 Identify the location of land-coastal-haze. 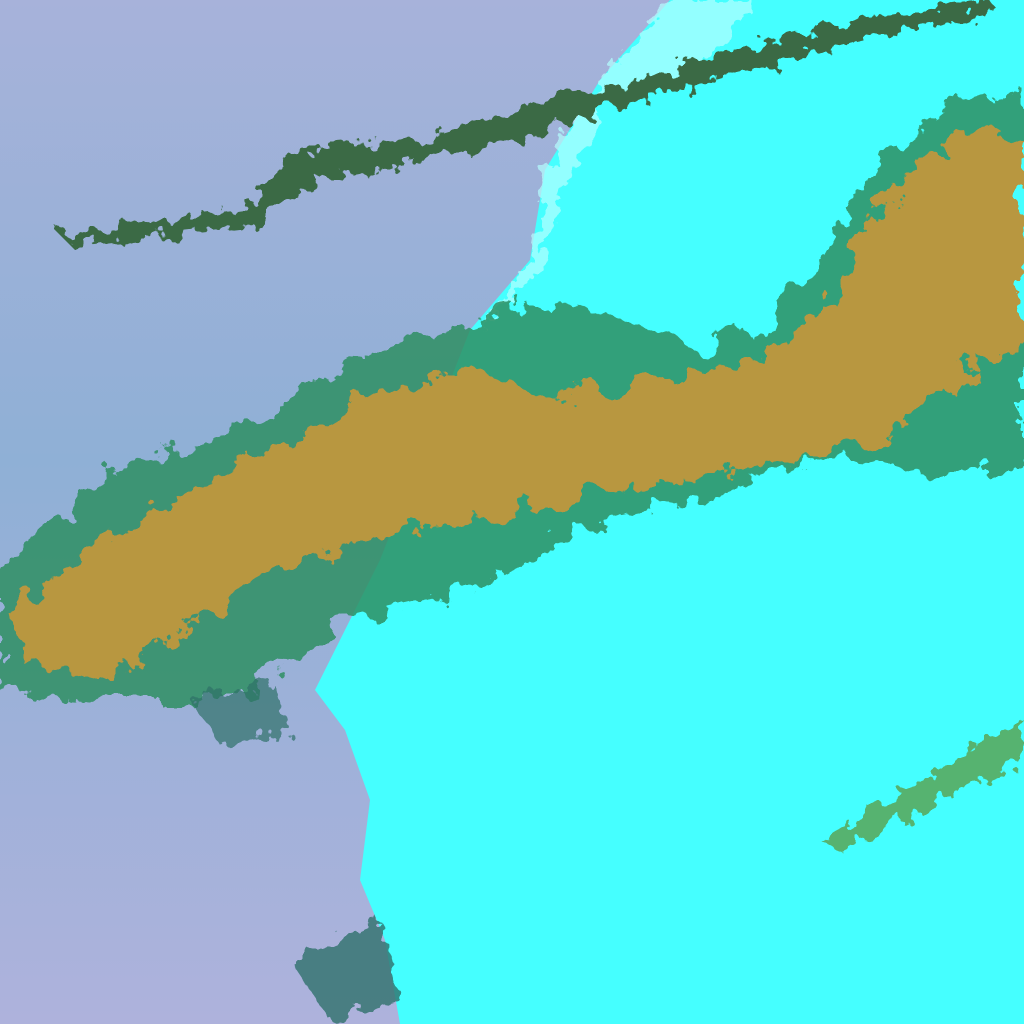
(620, 165).